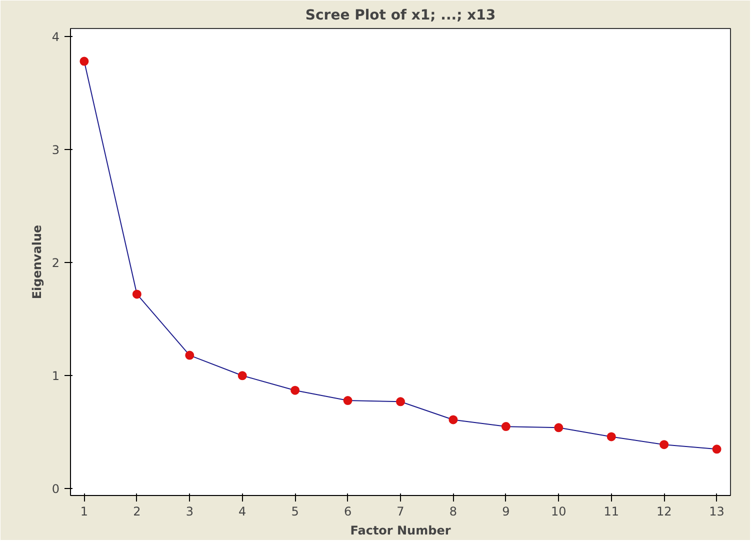 This screenshot has height=543, width=754. Describe the element at coordinates (400, 531) in the screenshot. I see `x-axis-title: Factor Number` at that location.